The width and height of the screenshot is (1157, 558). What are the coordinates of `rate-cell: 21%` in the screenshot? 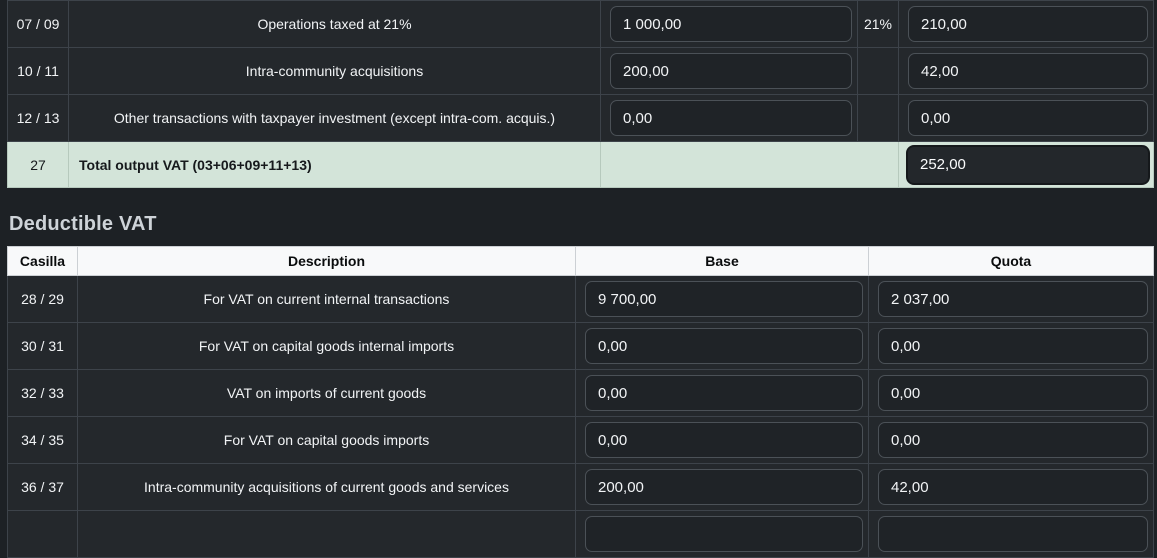 It's located at (878, 24).